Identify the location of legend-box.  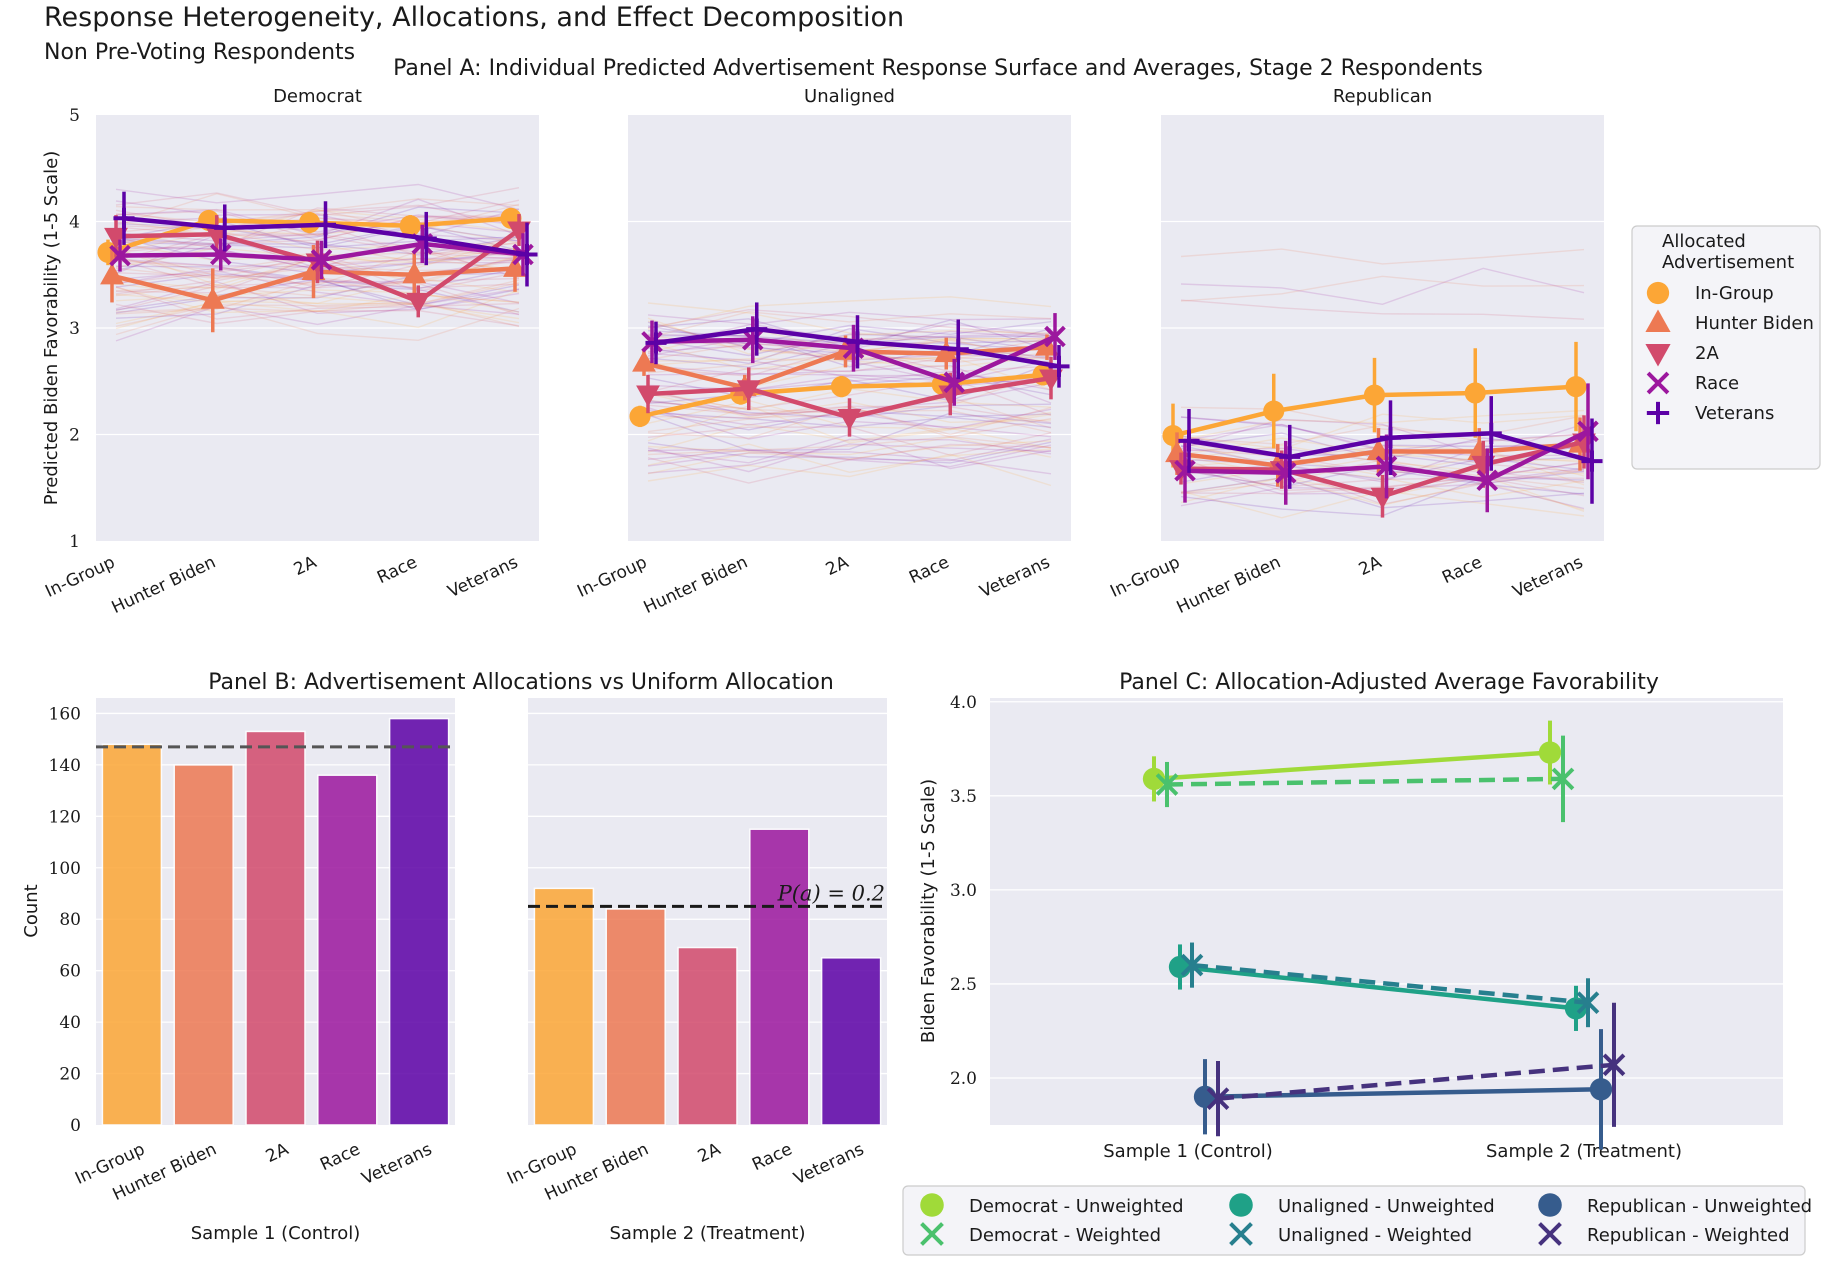
(1354, 1220).